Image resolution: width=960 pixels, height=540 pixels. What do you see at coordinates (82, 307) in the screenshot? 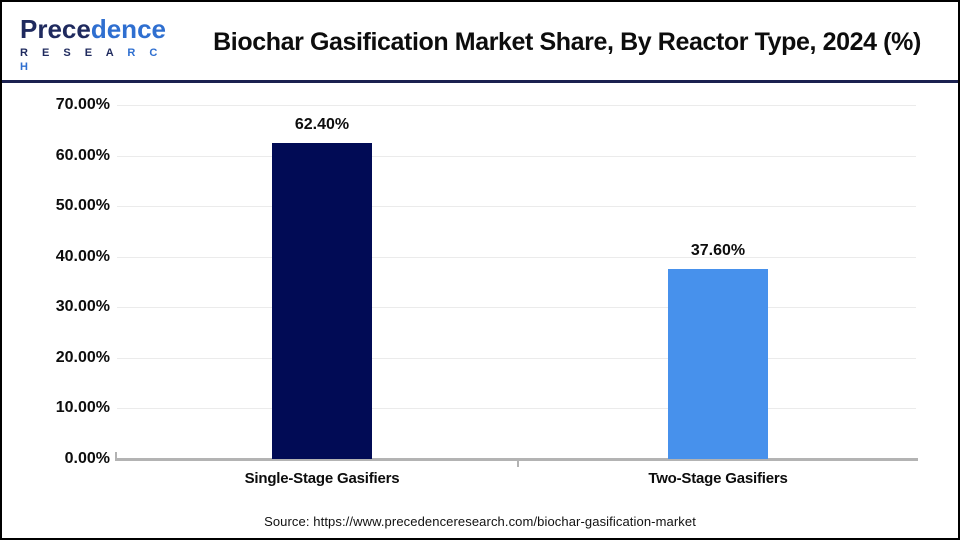
I see `y-axis-tick-label: 30.00%` at bounding box center [82, 307].